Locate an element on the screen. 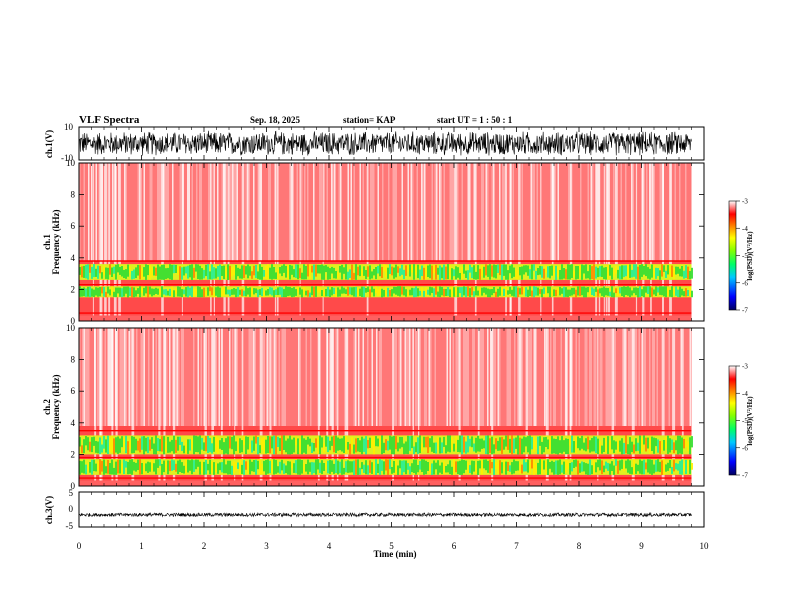 The height and width of the screenshot is (612, 792). ch1-spec-streak is located at coordinates (260, 242).